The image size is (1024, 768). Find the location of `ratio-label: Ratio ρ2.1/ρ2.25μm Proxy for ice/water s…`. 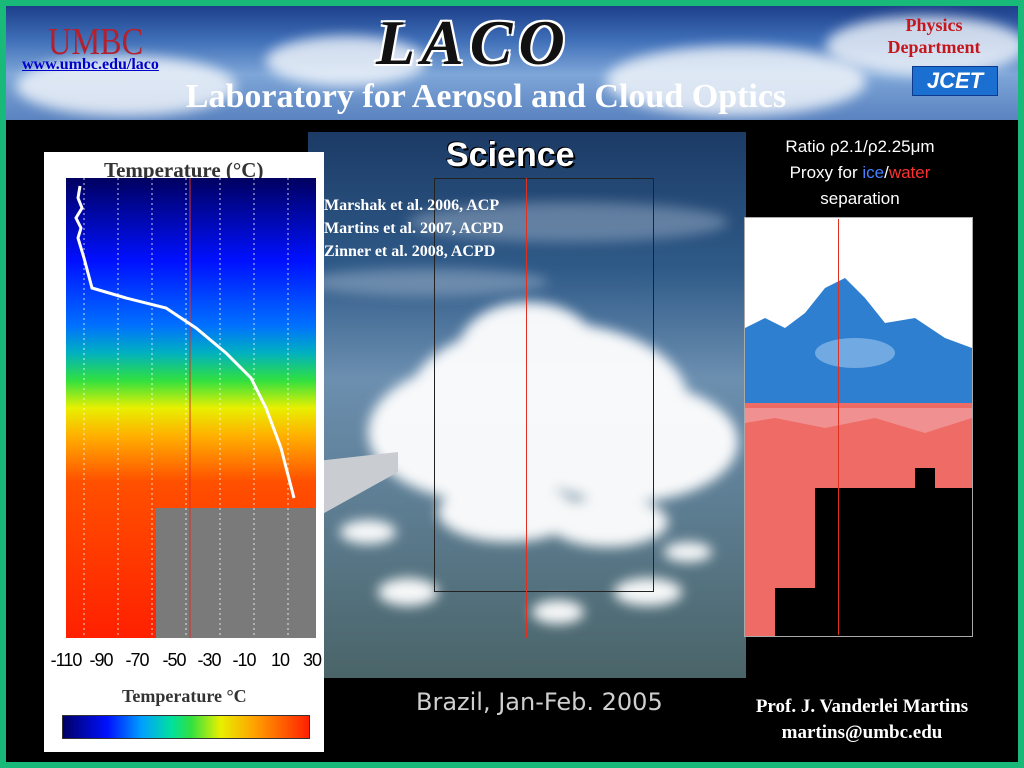

ratio-label: Ratio ρ2.1/ρ2.25μm Proxy for ice/water s… is located at coordinates (860, 173).